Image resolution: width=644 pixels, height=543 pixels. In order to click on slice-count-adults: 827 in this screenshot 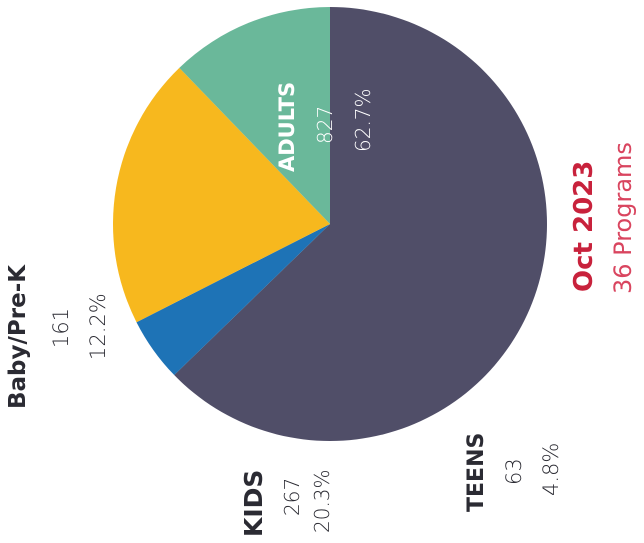, I will do `click(325, 124)`.